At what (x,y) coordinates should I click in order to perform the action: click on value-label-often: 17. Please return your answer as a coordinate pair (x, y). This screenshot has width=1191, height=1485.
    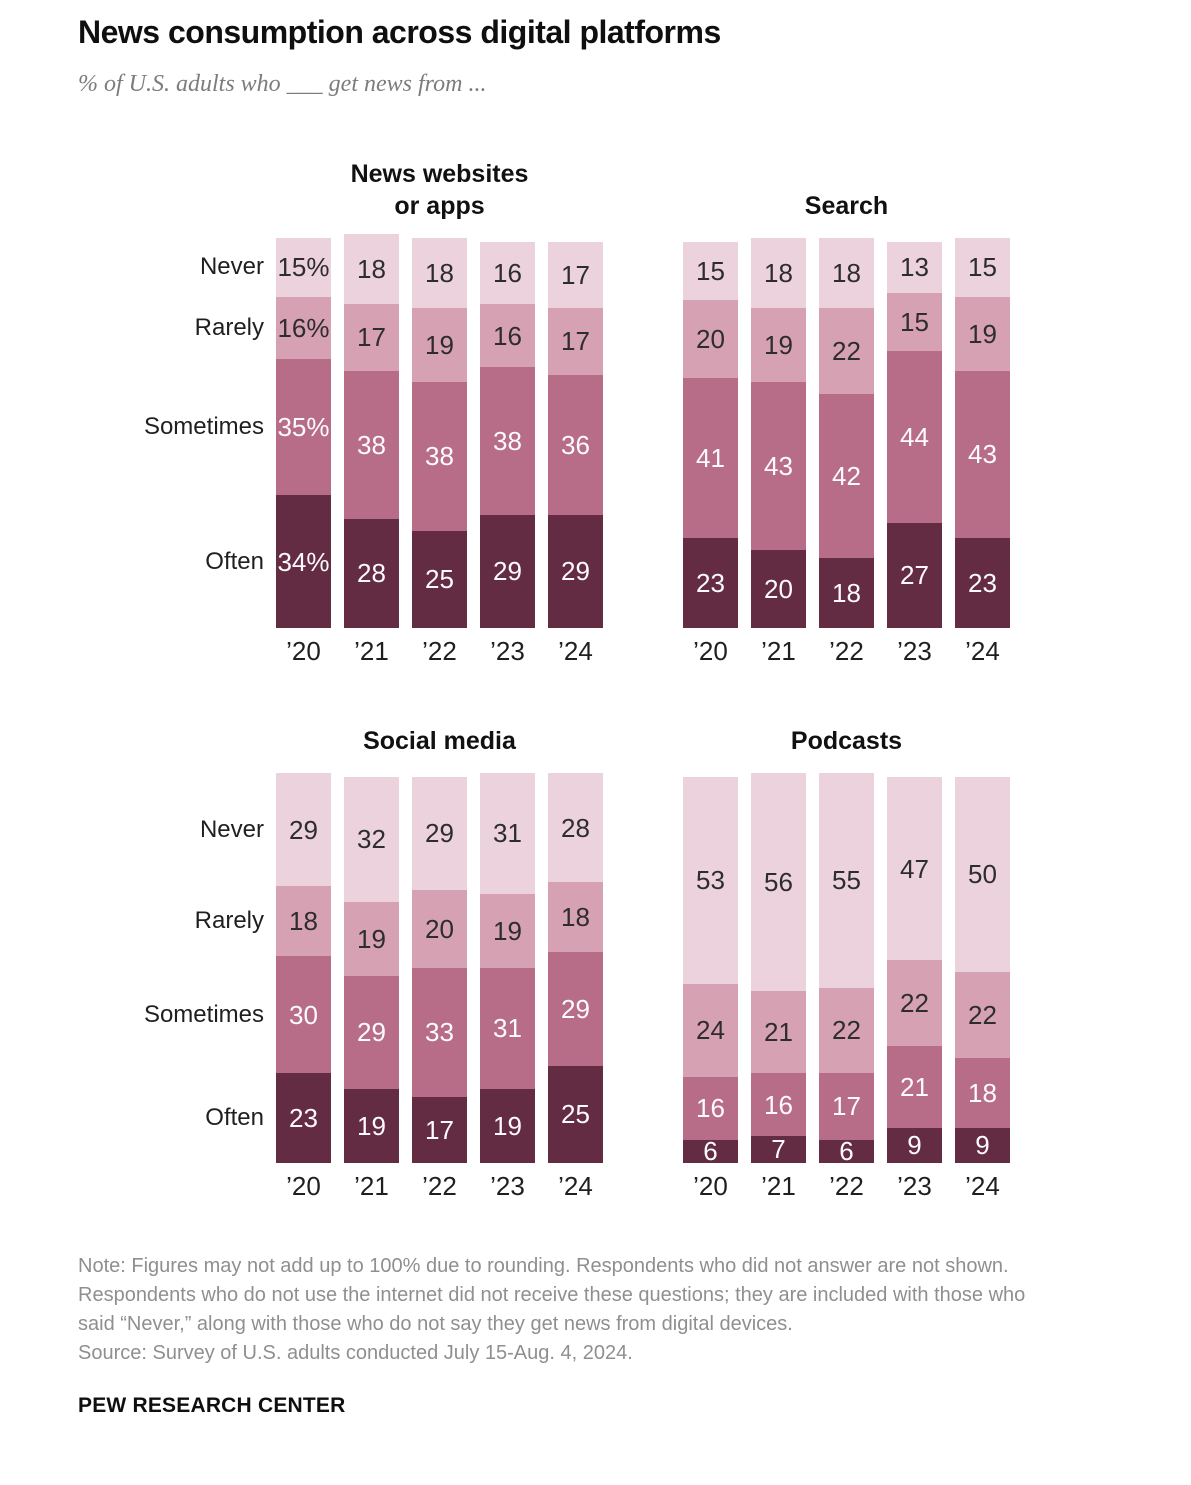
    Looking at the image, I should click on (439, 1129).